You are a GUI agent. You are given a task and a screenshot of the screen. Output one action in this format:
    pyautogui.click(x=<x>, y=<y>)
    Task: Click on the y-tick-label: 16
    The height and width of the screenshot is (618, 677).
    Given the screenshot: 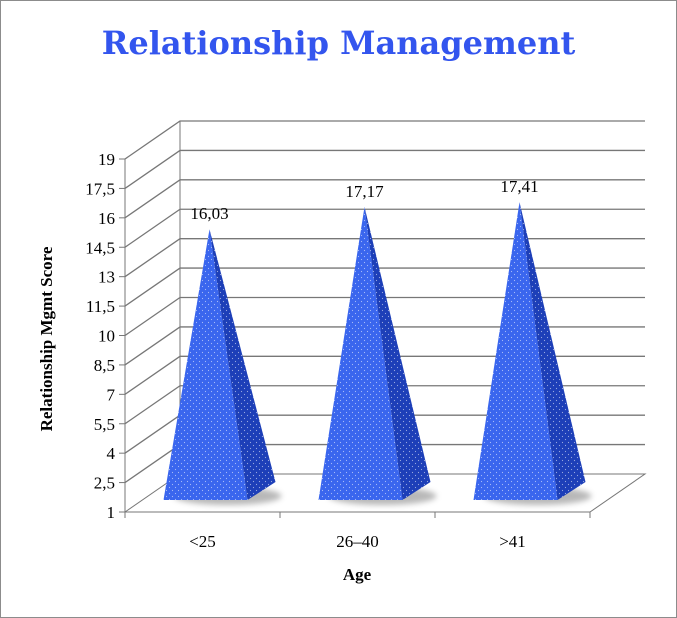 What is the action you would take?
    pyautogui.click(x=106, y=218)
    